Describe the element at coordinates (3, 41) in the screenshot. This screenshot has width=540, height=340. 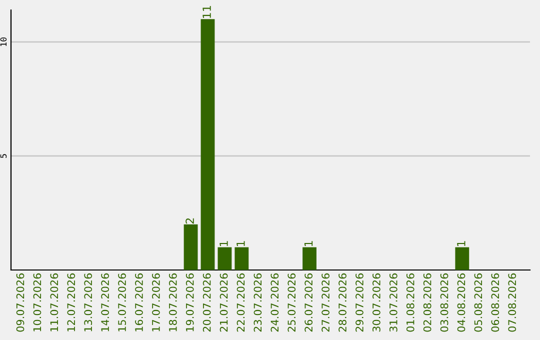
I see `y-tick-label: 10` at that location.